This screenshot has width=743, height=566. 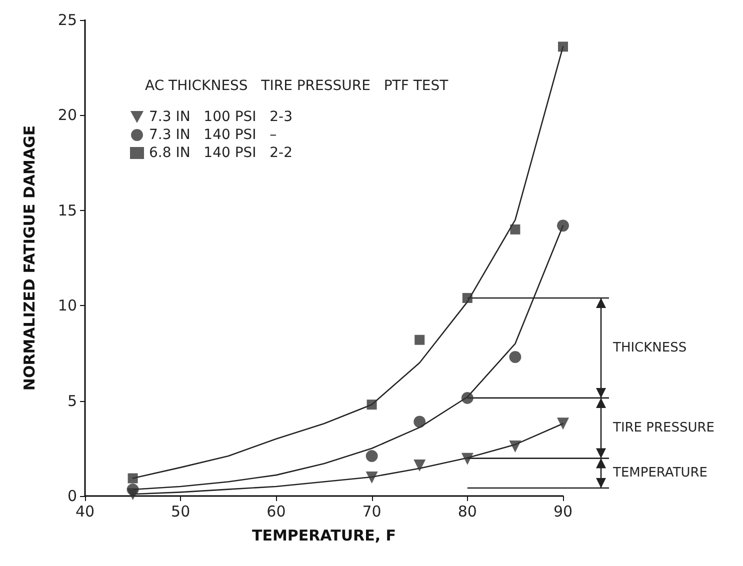 What do you see at coordinates (276, 511) in the screenshot?
I see `x-tick-label: 60` at bounding box center [276, 511].